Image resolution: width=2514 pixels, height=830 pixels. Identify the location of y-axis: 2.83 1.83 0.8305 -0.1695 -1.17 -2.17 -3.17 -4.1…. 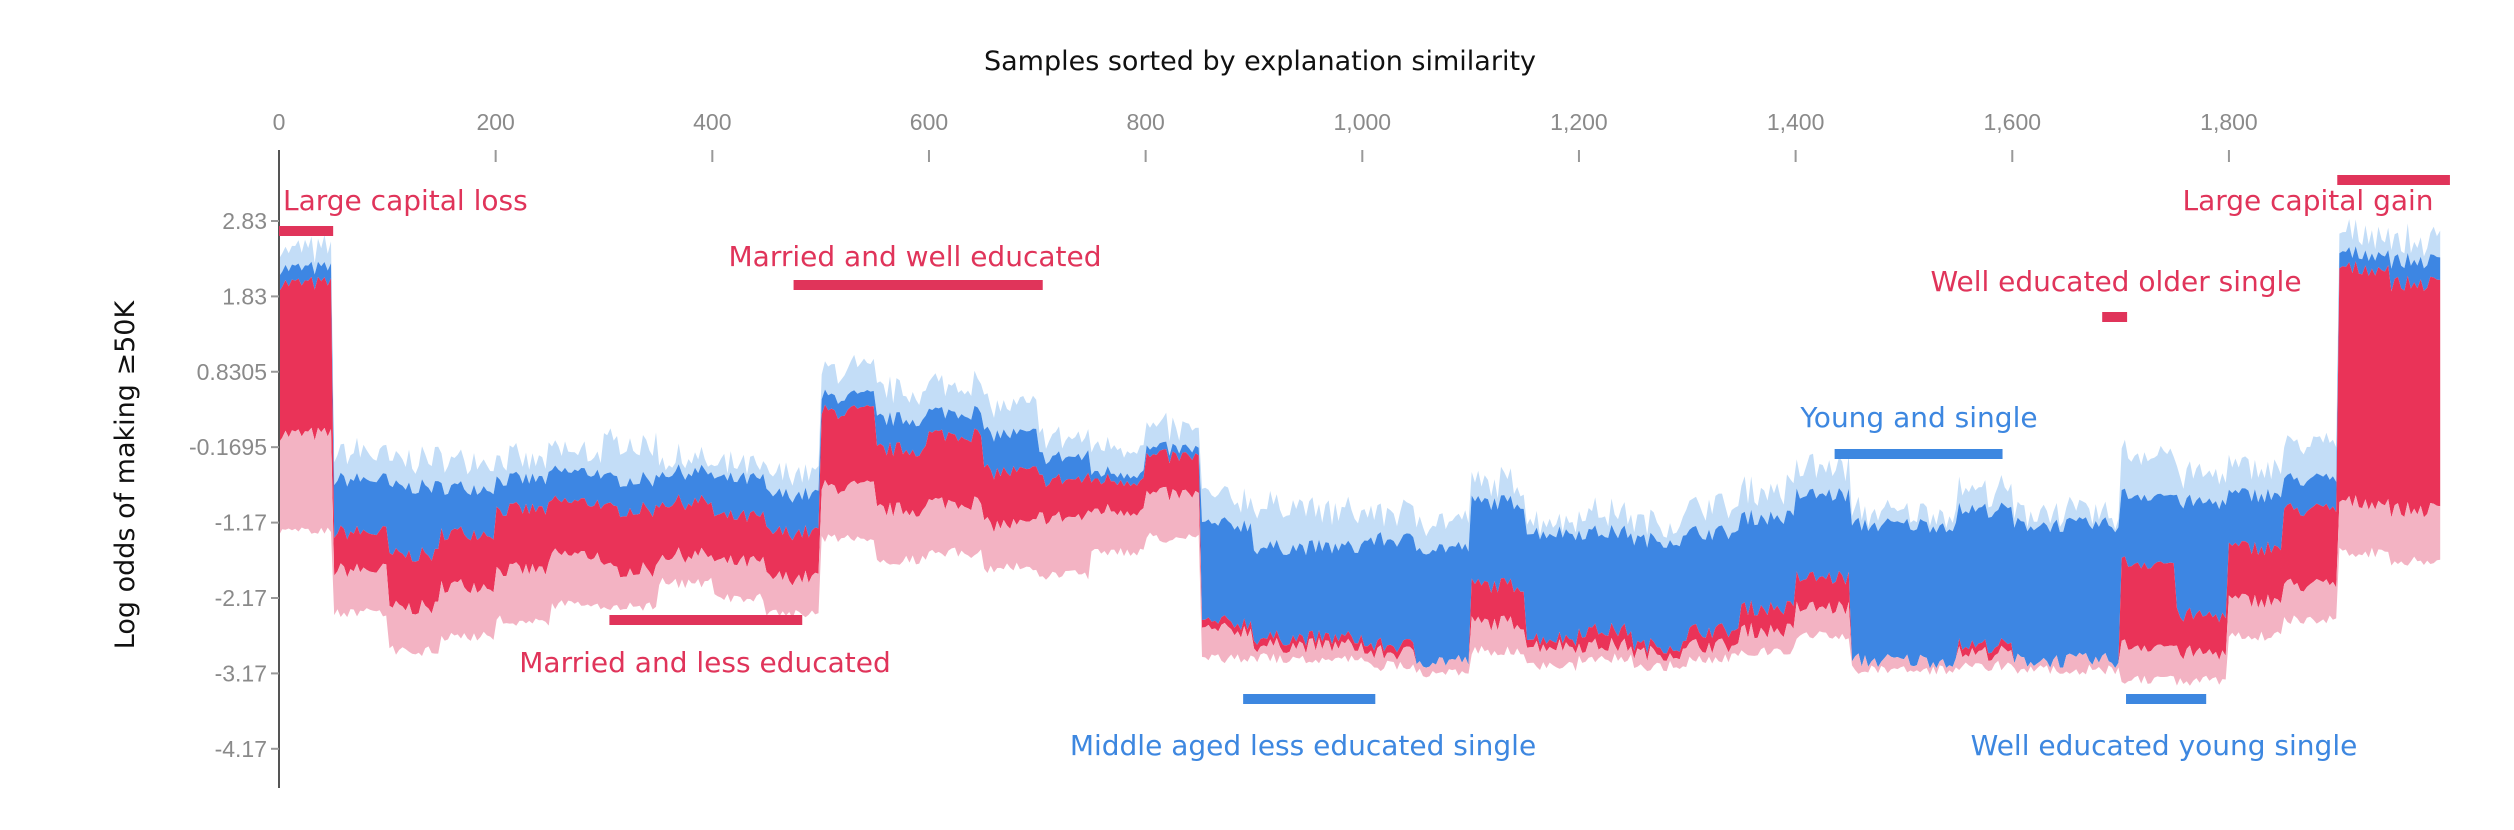
(234, 469).